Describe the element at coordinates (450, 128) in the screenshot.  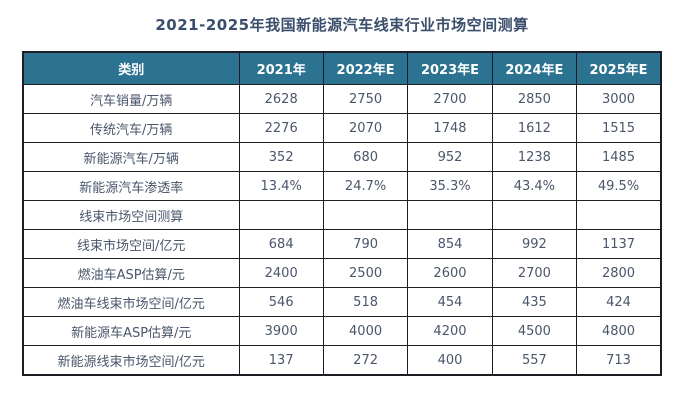
I see `value-cell: 1748` at that location.